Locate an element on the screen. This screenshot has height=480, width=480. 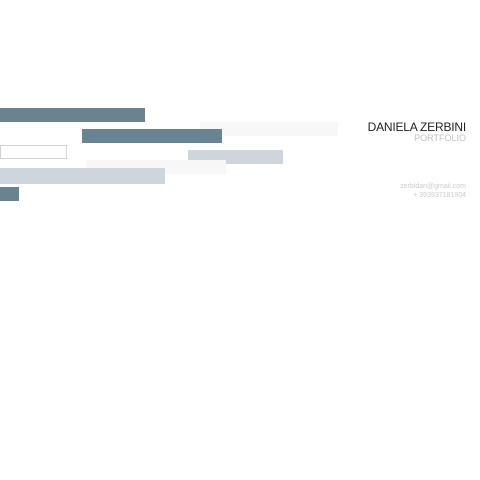
phone-number: + 393937181904 is located at coordinates (439, 195).